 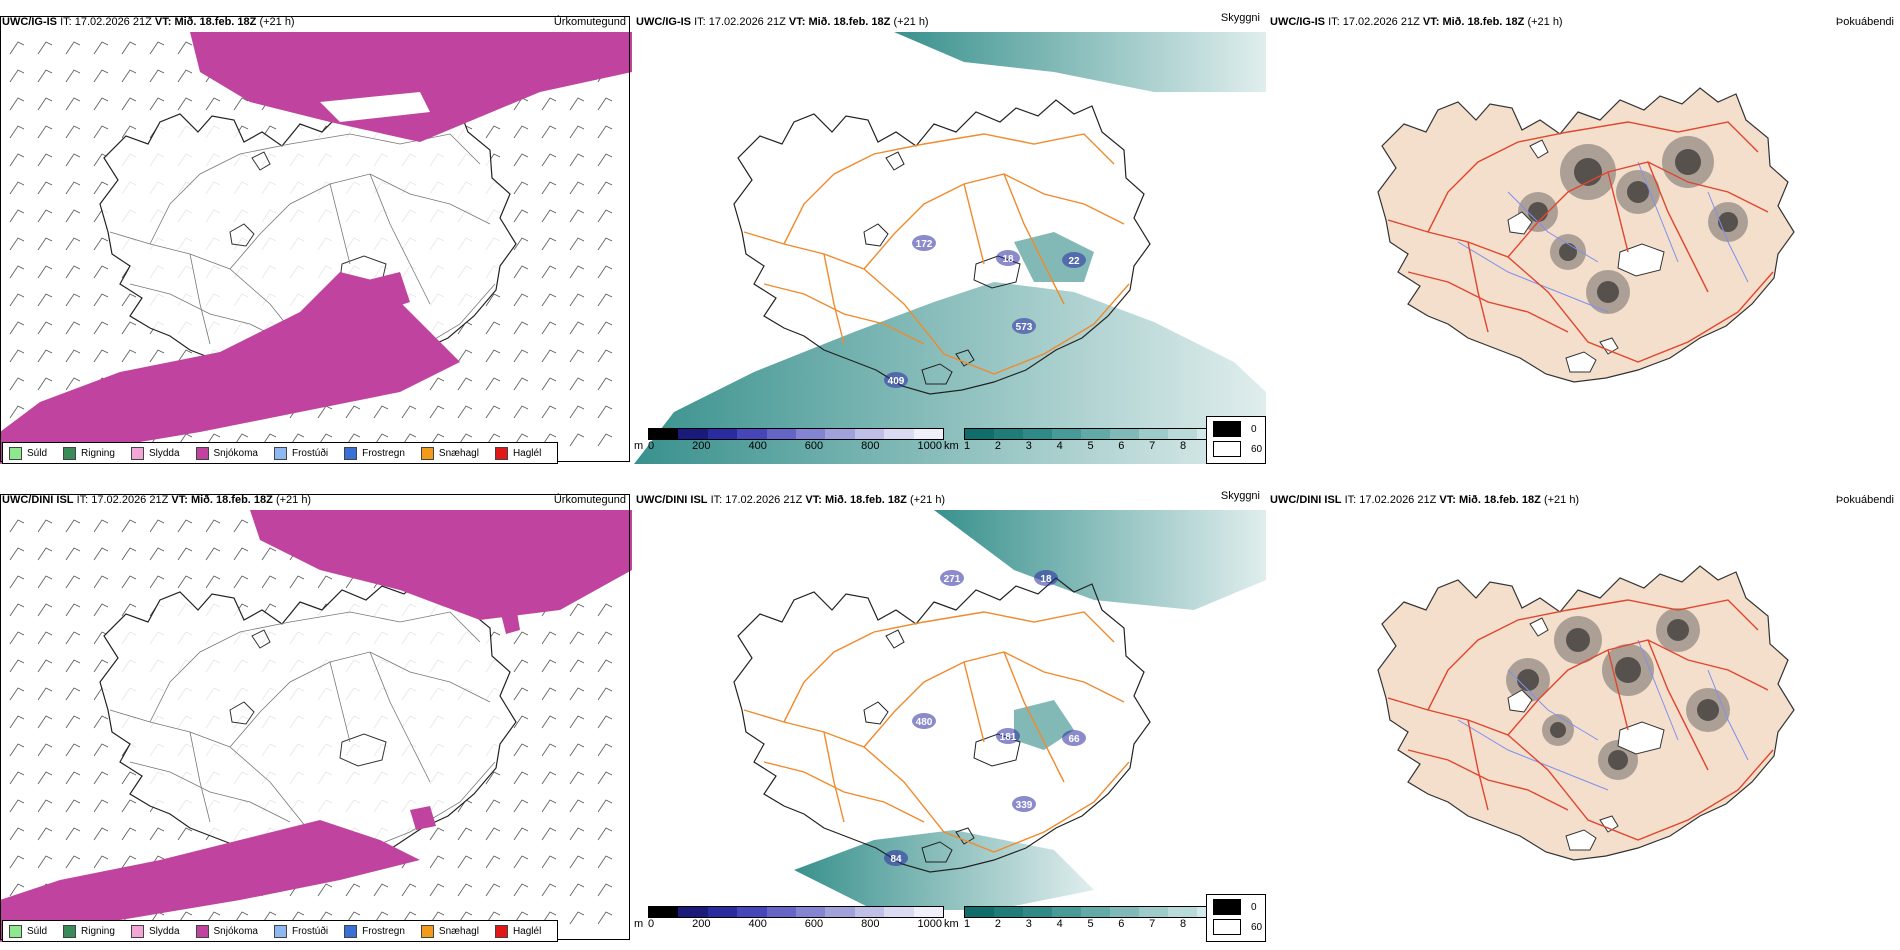 I want to click on visibility-map: 480 339 84 181 66 271 18, so click(x=999, y=710).